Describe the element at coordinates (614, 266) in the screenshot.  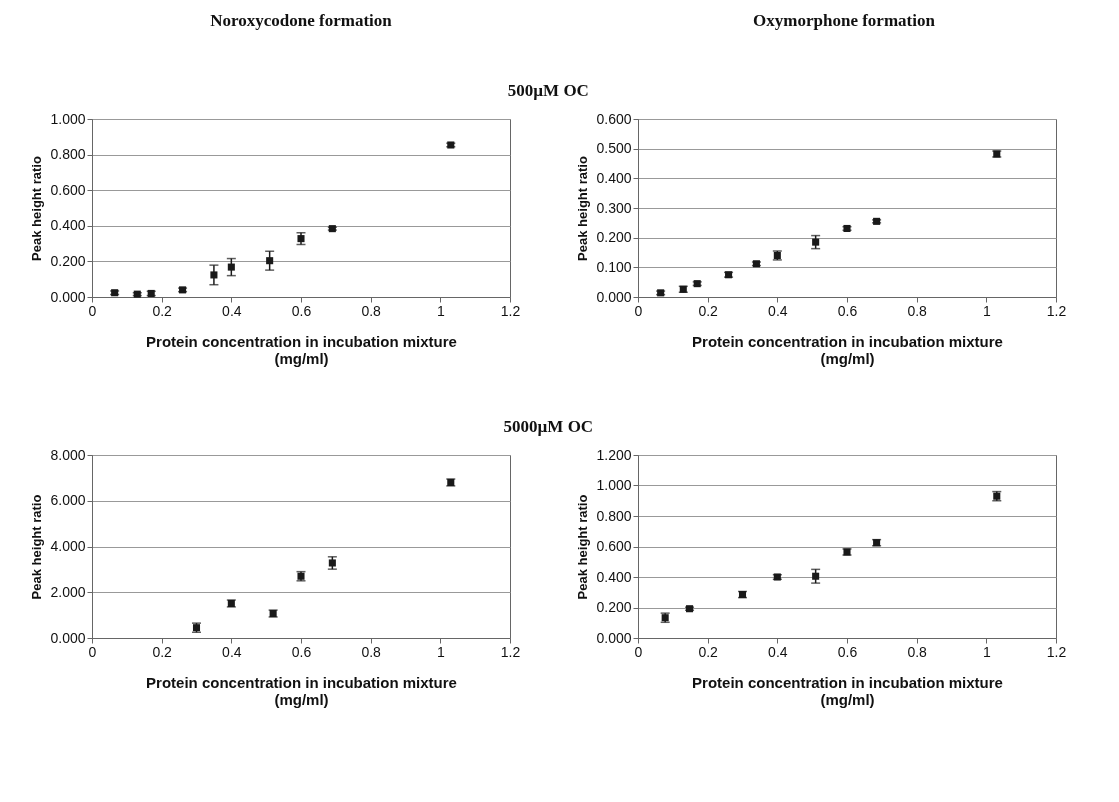
I see `y-tick-label: 0.100` at that location.